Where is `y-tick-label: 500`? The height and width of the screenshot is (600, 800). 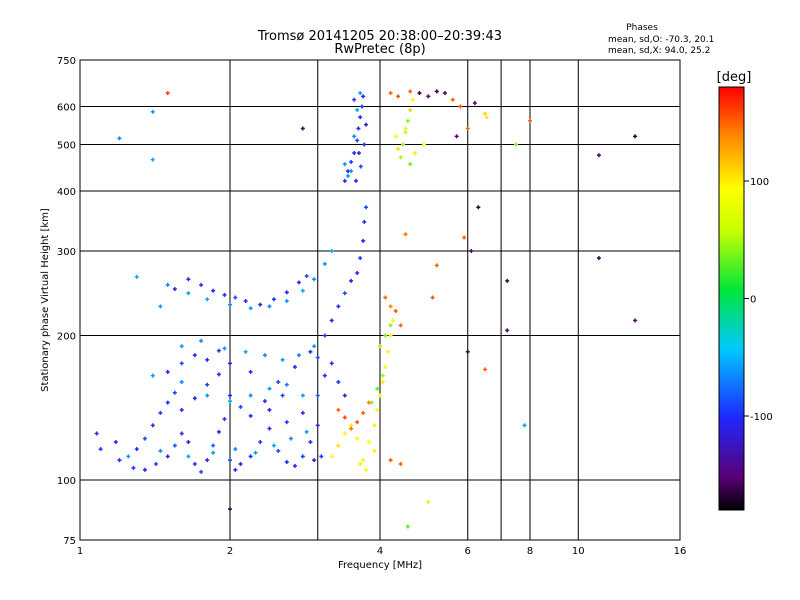 y-tick-label: 500 is located at coordinates (66, 146).